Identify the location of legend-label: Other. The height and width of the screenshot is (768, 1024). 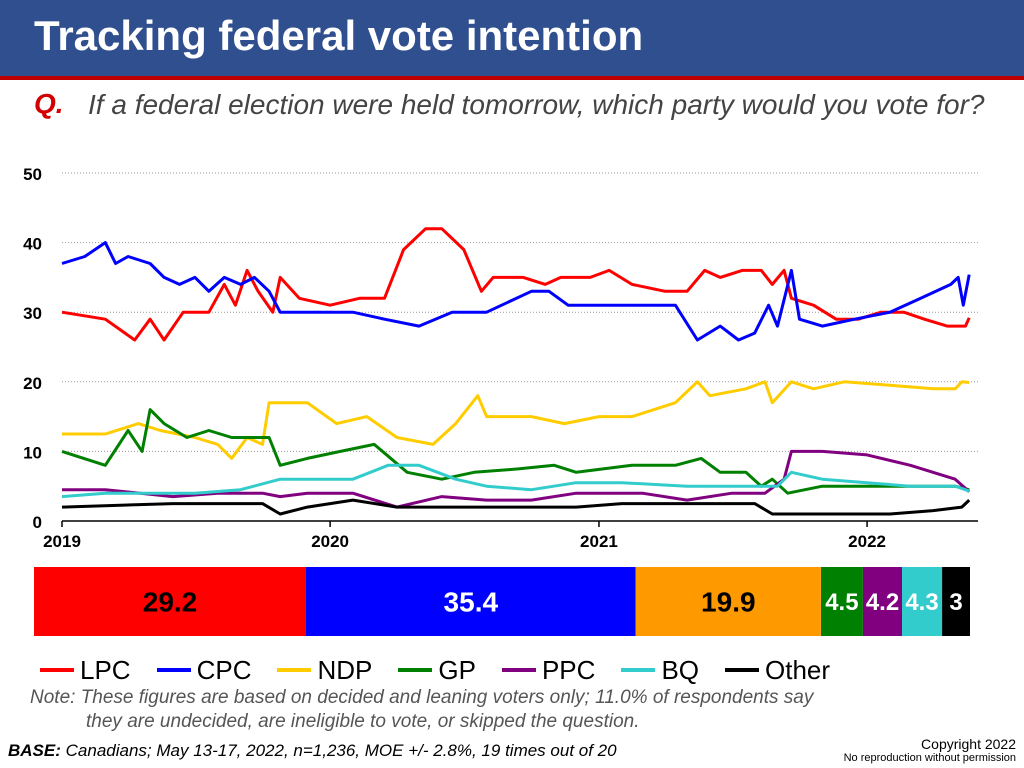
(798, 669).